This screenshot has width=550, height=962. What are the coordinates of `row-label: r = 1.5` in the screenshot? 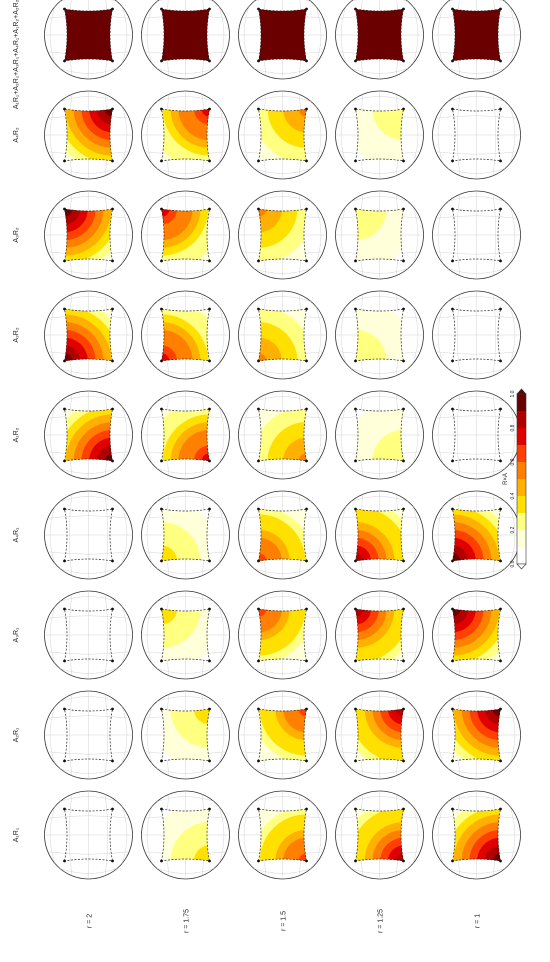 It's located at (284, 921).